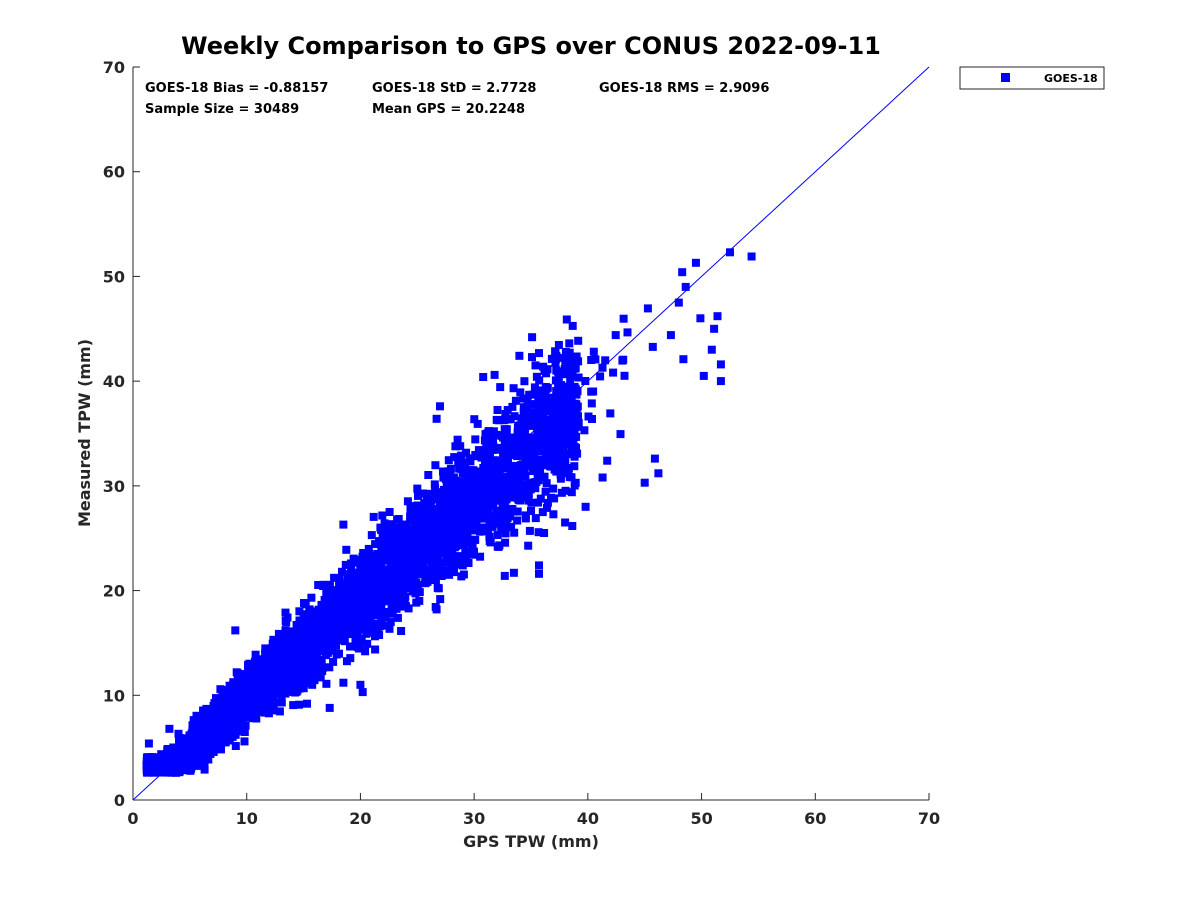 This screenshot has height=904, width=1200. I want to click on y-tick-label: 10, so click(114, 695).